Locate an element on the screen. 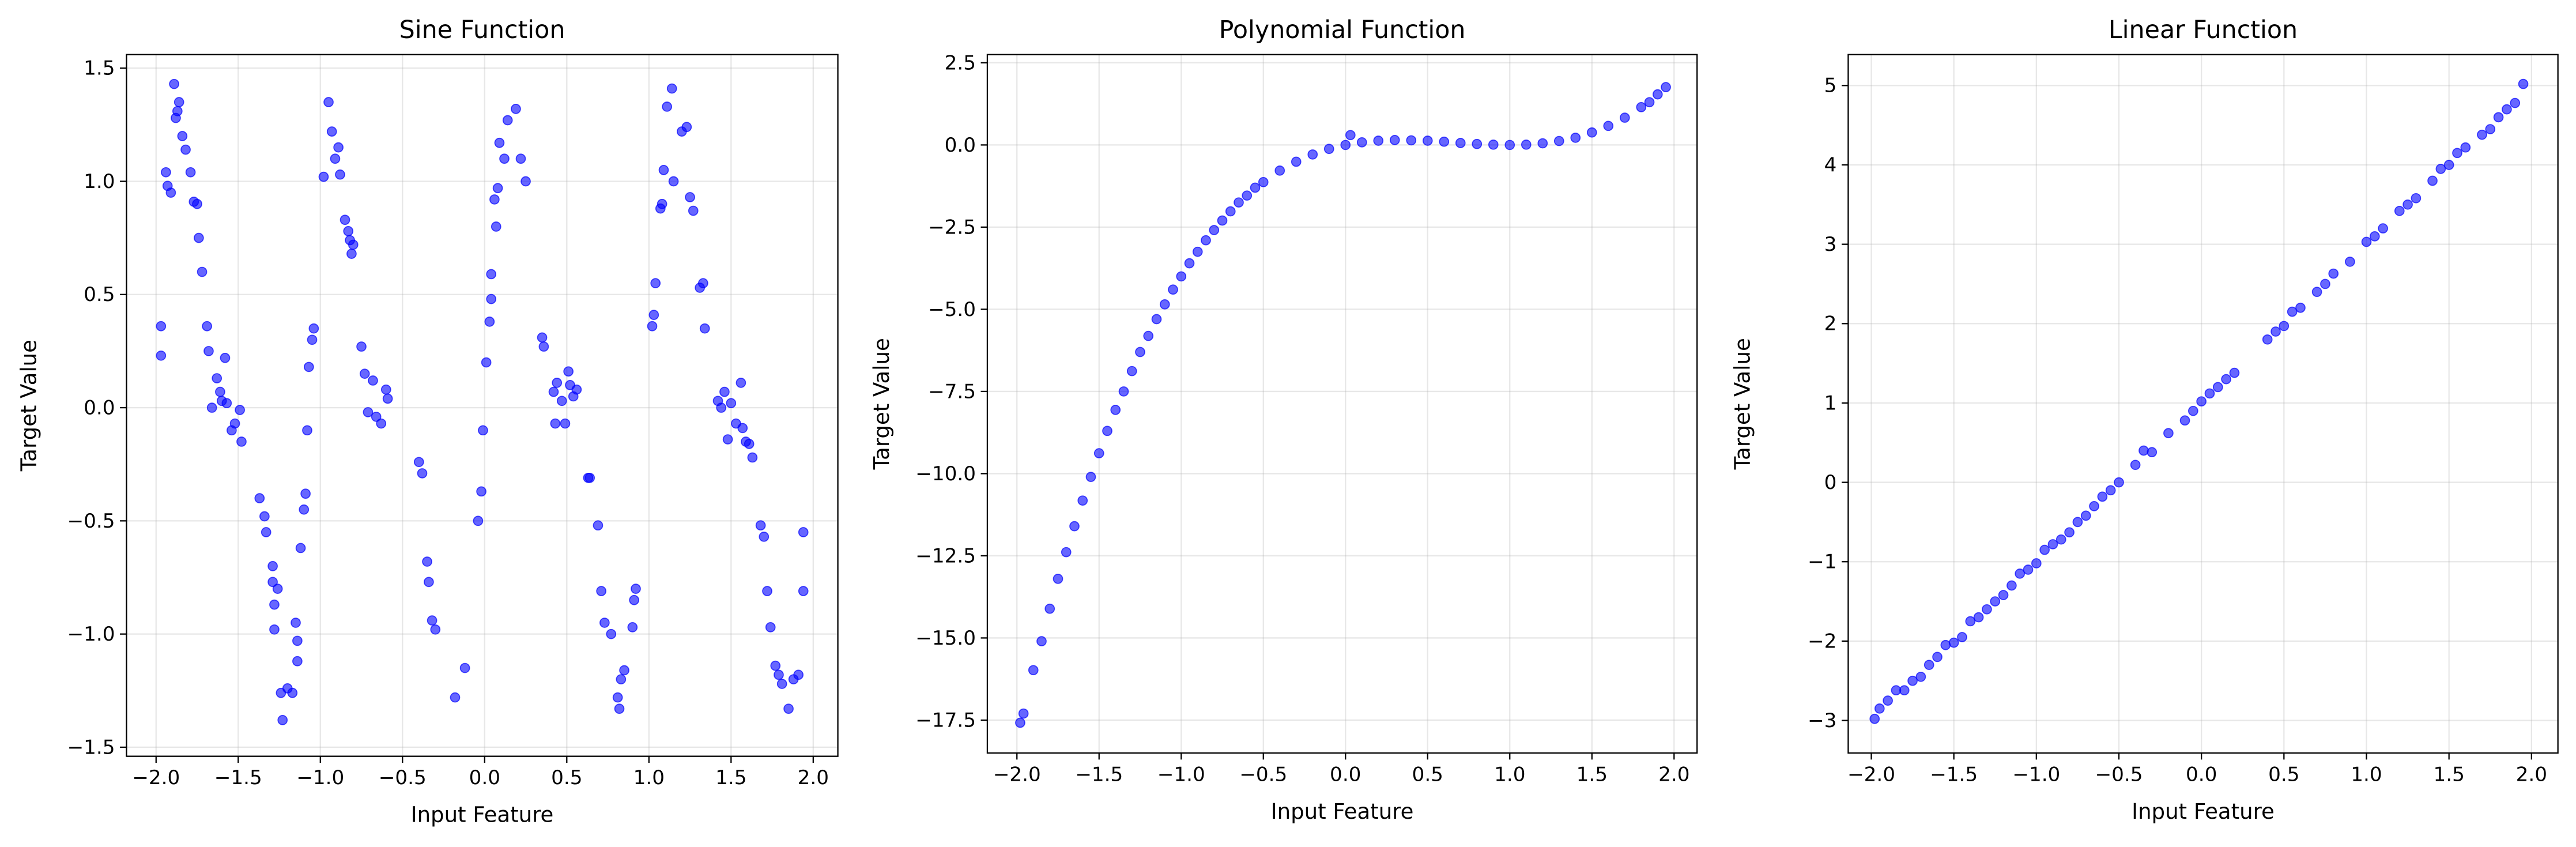 The height and width of the screenshot is (847, 2576). x-tick-label: −1.5 is located at coordinates (238, 777).